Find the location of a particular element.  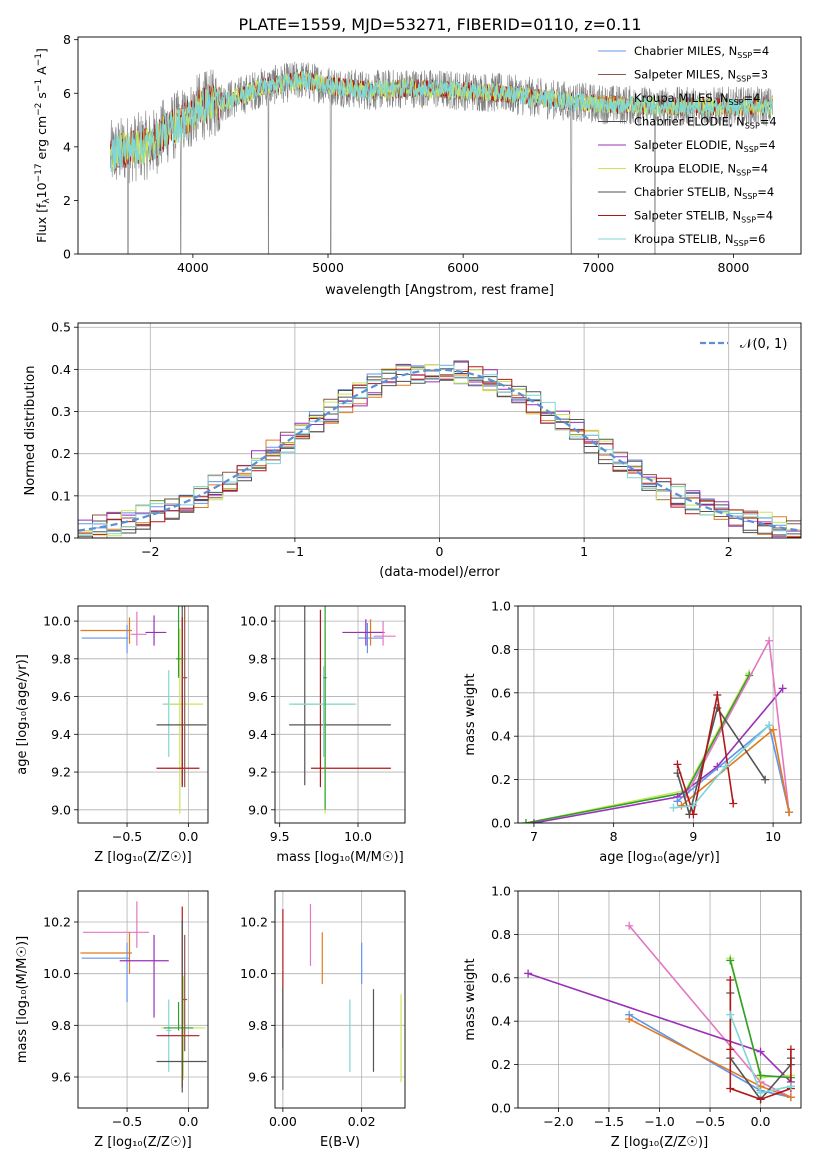

age_vs_mass-ytick-label: 9.0 is located at coordinates (258, 809).